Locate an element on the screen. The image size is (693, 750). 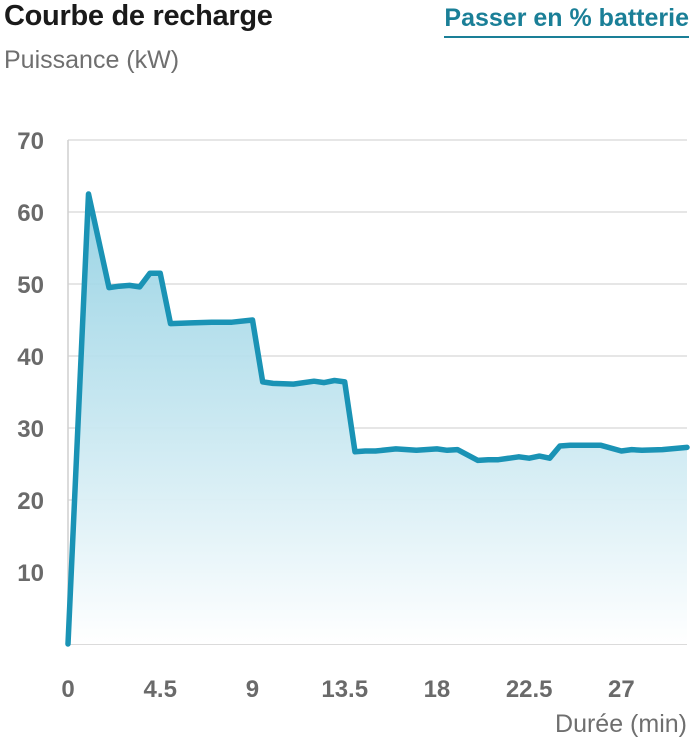
y-tick-label-10: 10 is located at coordinates (30, 573).